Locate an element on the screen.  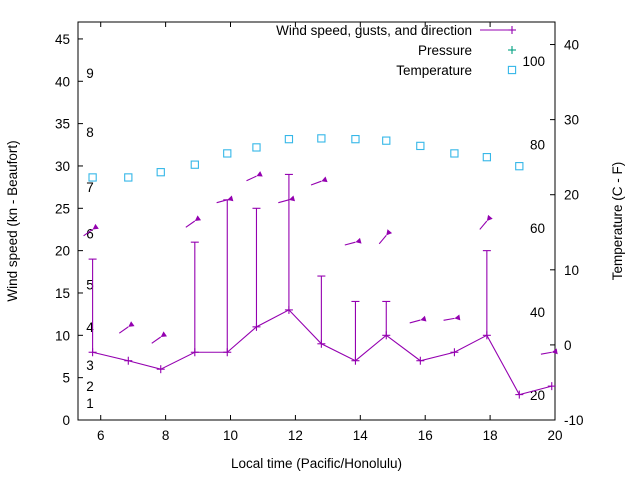
legend-label-1: Pressure is located at coordinates (445, 50).